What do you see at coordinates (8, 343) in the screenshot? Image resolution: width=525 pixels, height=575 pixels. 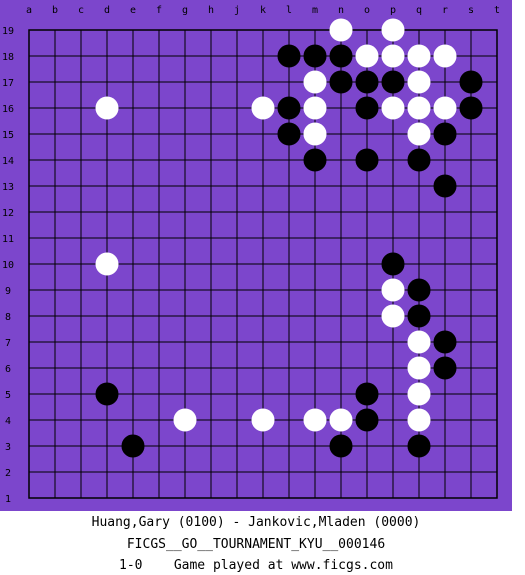 I see `row-label: 7` at bounding box center [8, 343].